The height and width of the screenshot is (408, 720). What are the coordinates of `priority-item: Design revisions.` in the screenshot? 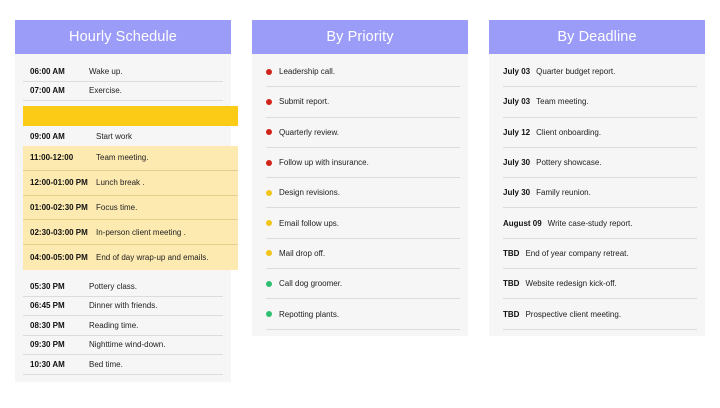 It's located at (363, 193).